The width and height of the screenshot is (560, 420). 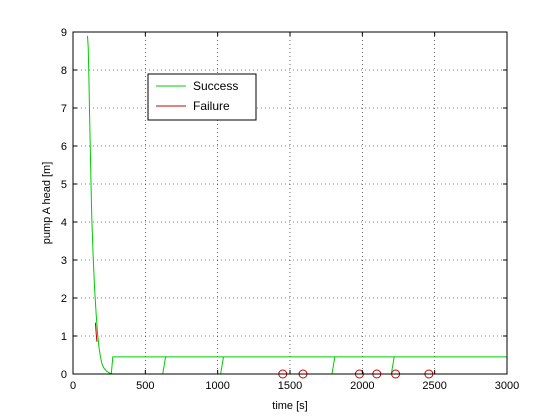 What do you see at coordinates (64, 109) in the screenshot?
I see `y-tick-label: 7` at bounding box center [64, 109].